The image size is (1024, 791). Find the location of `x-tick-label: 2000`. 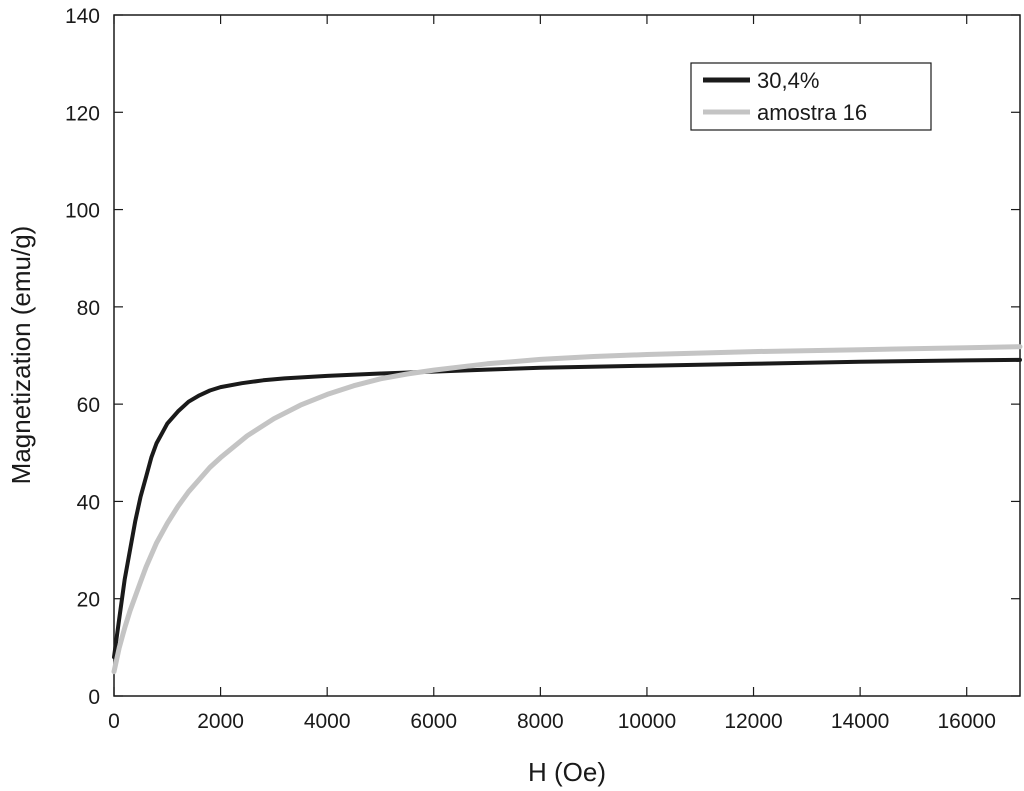

x-tick-label: 2000 is located at coordinates (220, 721).